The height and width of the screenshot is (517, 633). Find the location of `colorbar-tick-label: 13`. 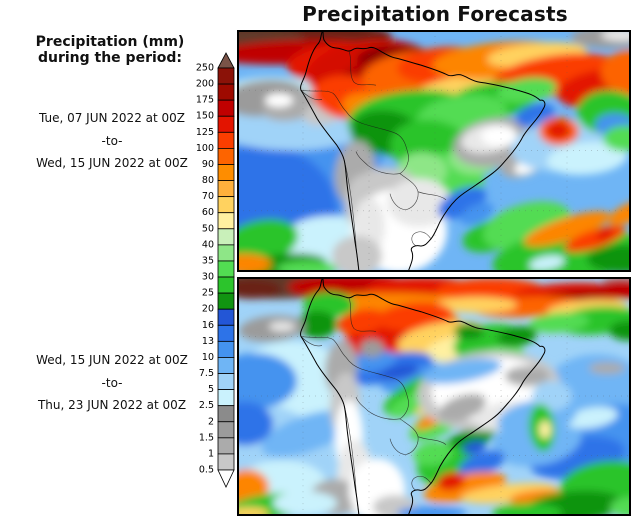

colorbar-tick-label: 13 is located at coordinates (208, 341).